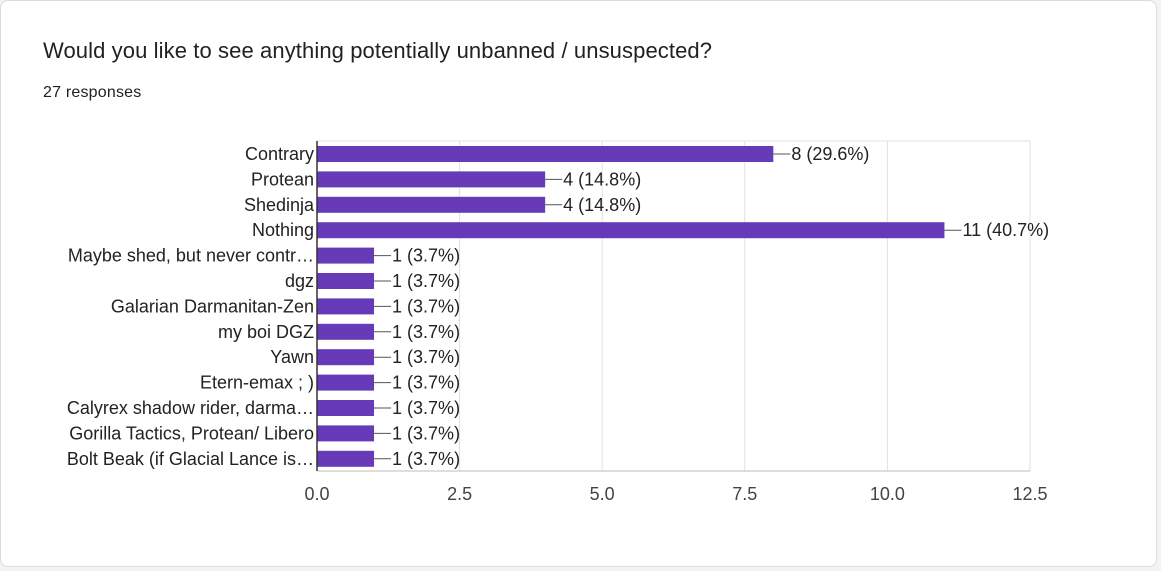  Describe the element at coordinates (602, 494) in the screenshot. I see `x-tick-label: 5.0` at that location.